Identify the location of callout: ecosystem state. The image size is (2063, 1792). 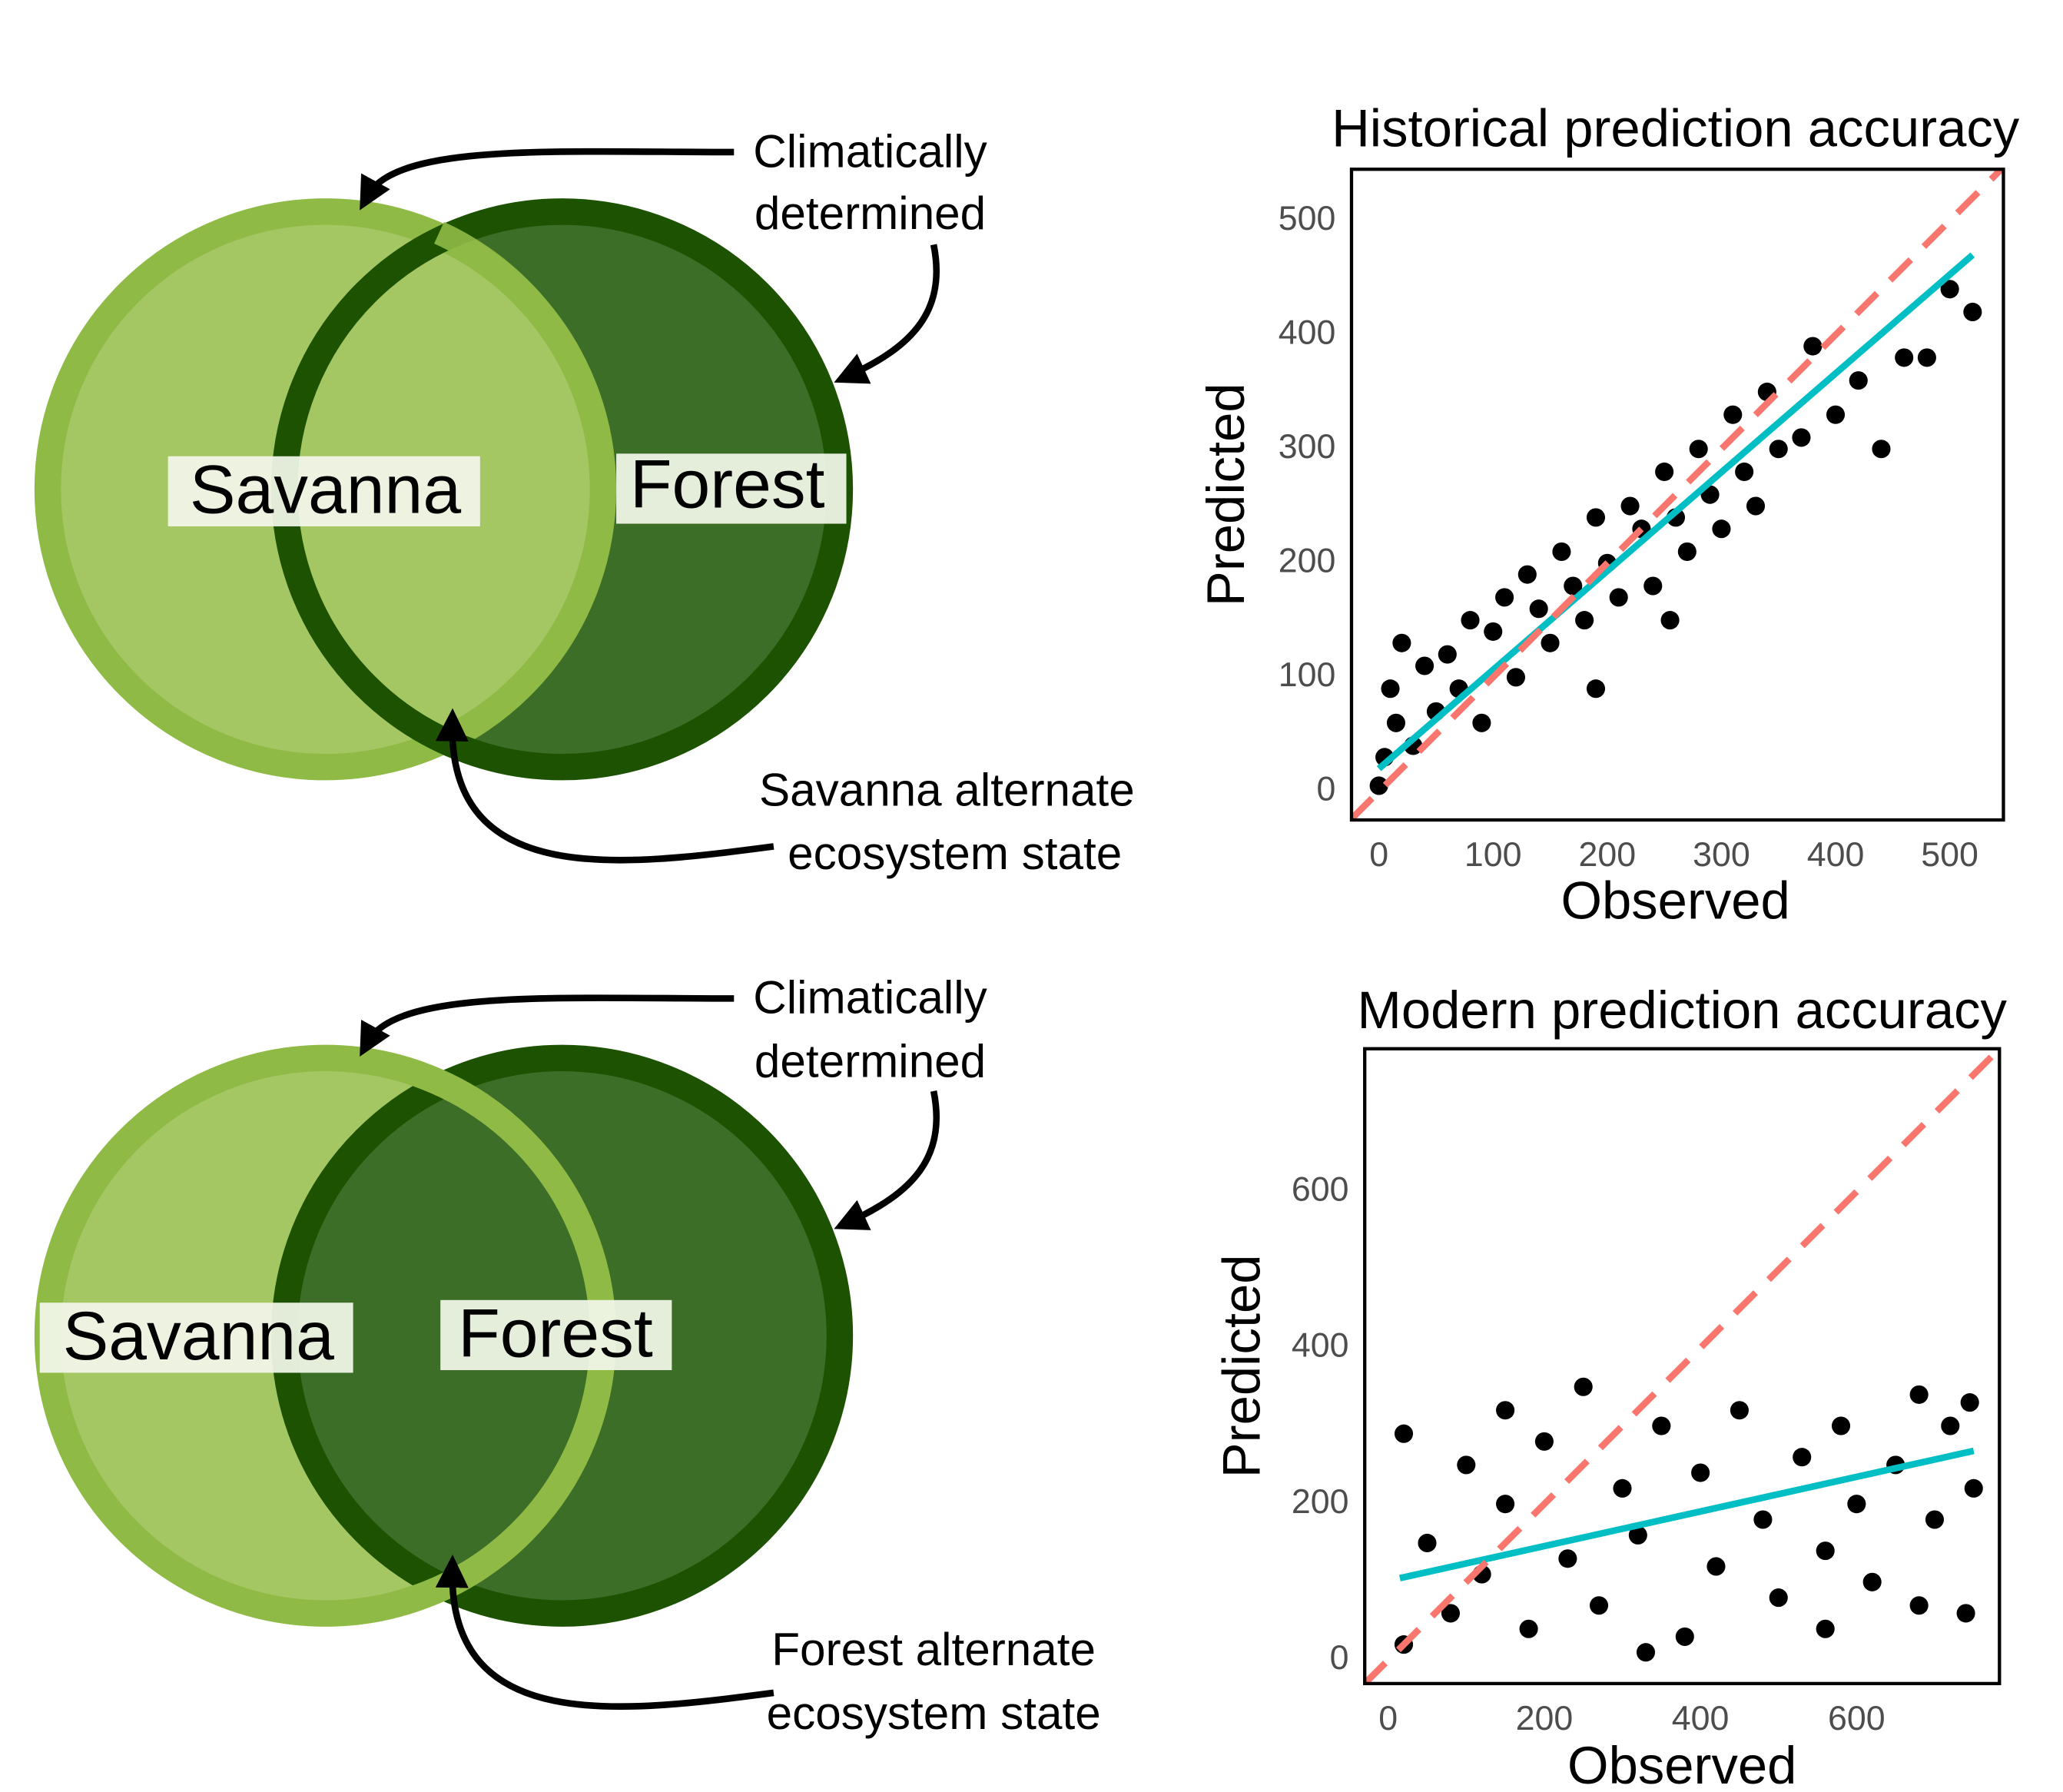
(934, 1713).